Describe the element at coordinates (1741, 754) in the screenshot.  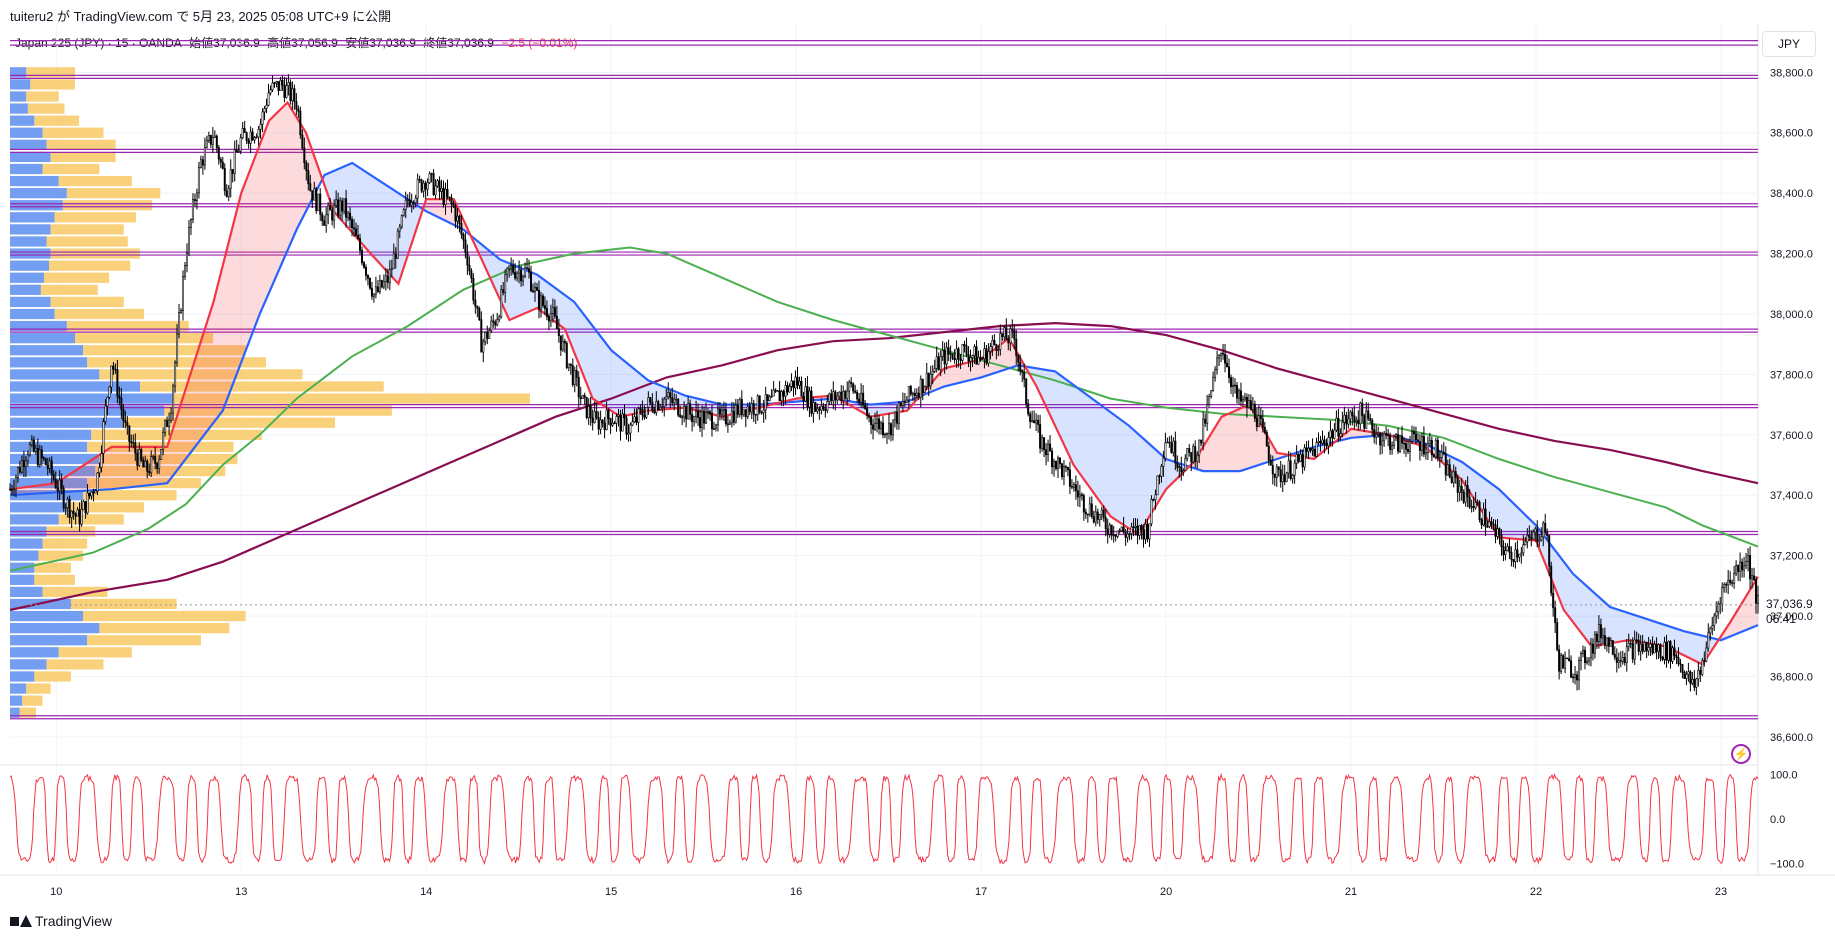
I see `lightning-icon: ⚡` at that location.